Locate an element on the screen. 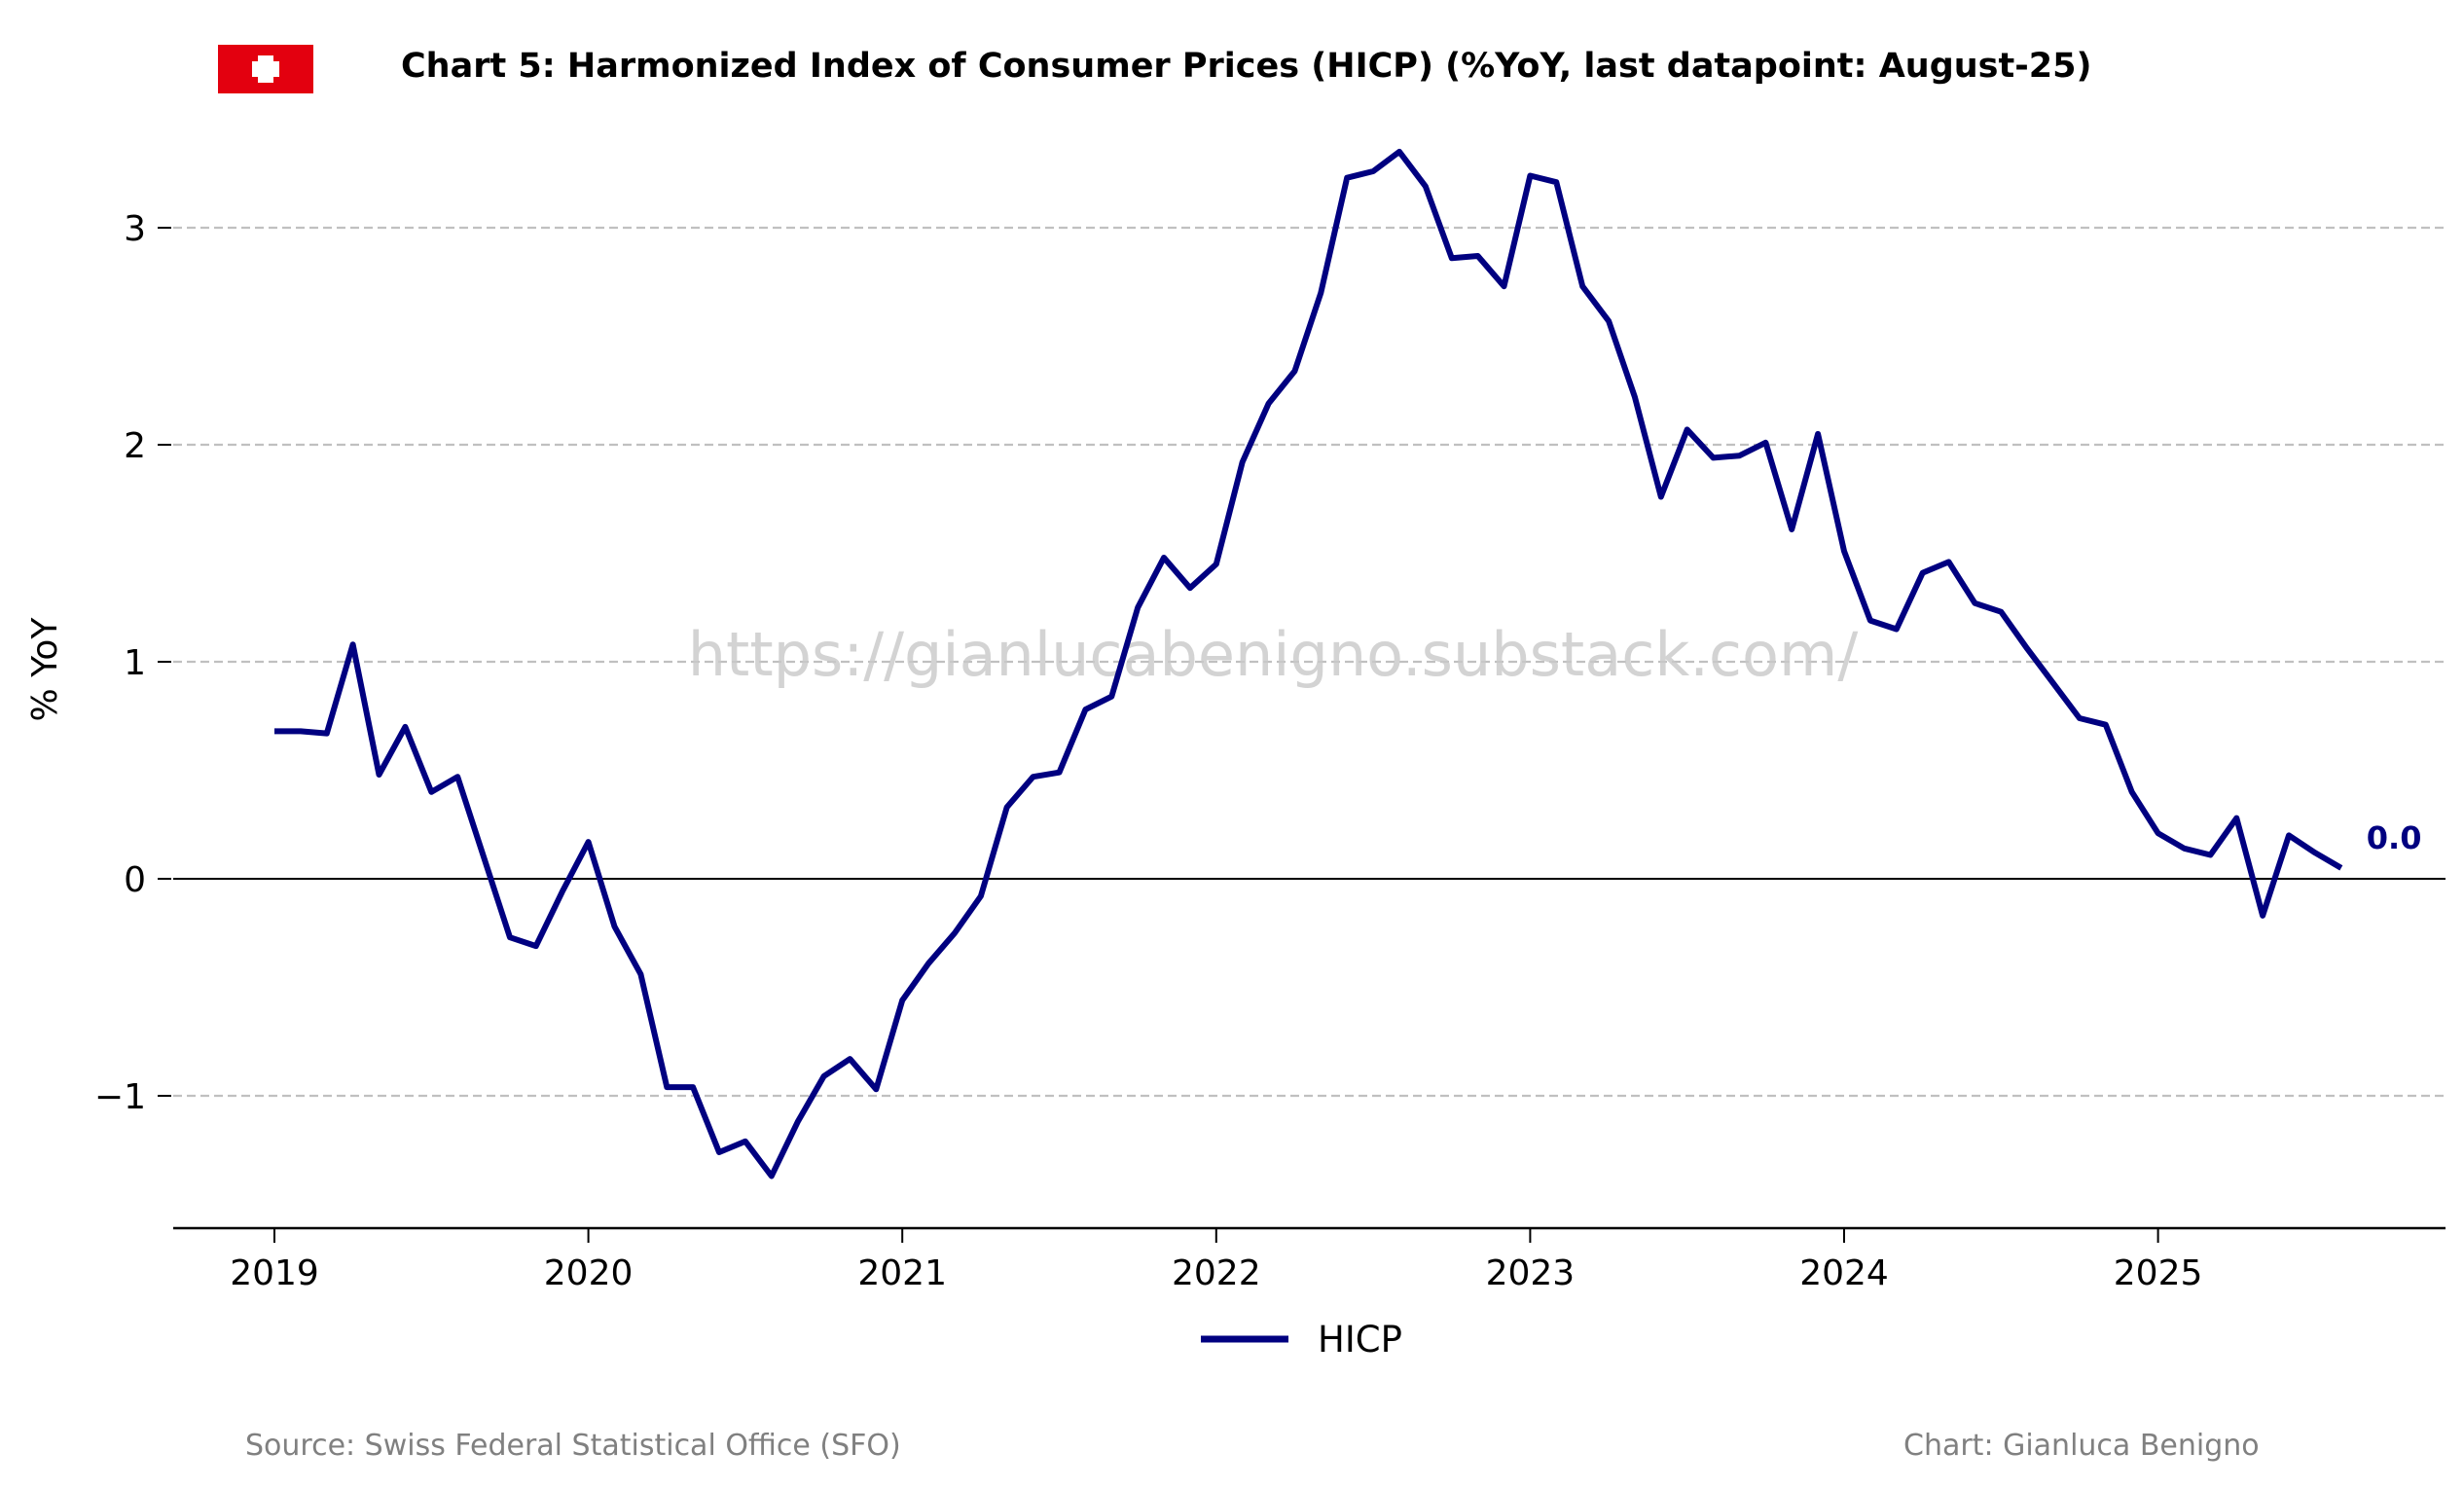 This screenshot has width=2464, height=1488. y-tick-label--1: −1 is located at coordinates (120, 1097).